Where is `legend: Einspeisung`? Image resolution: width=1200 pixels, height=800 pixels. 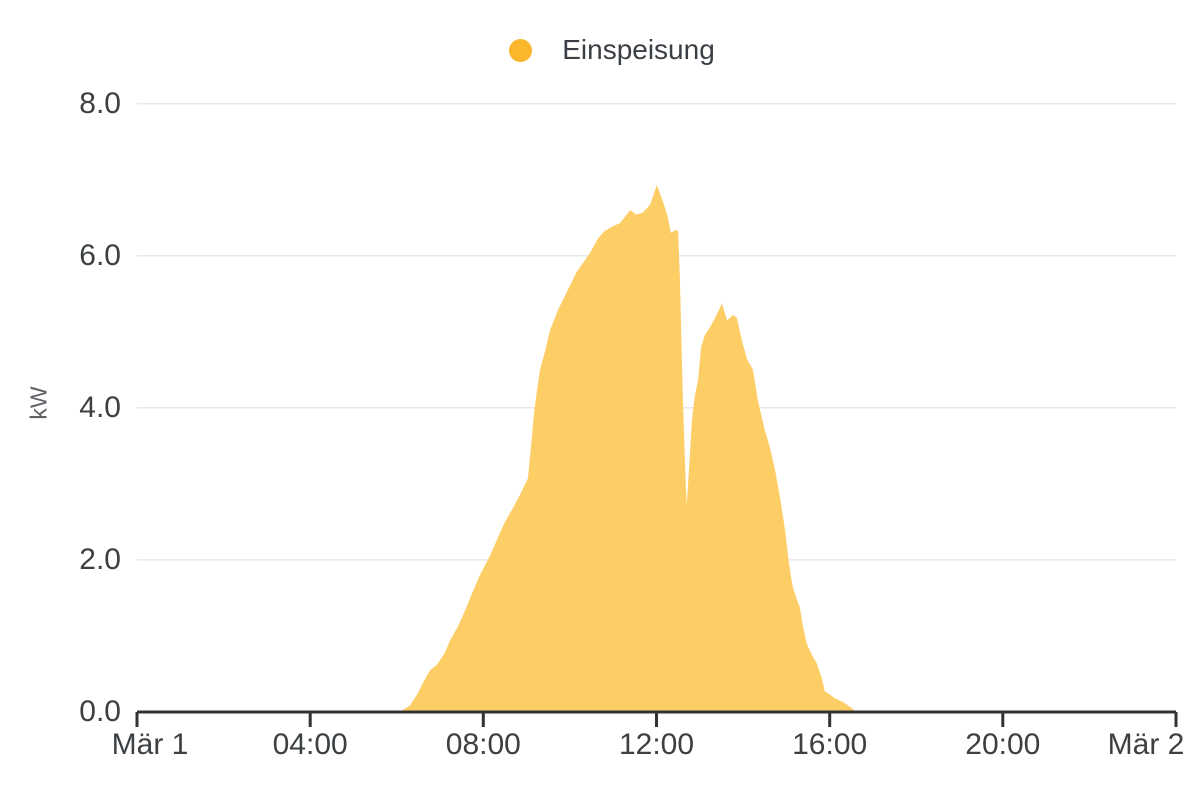
legend: Einspeisung is located at coordinates (606, 50).